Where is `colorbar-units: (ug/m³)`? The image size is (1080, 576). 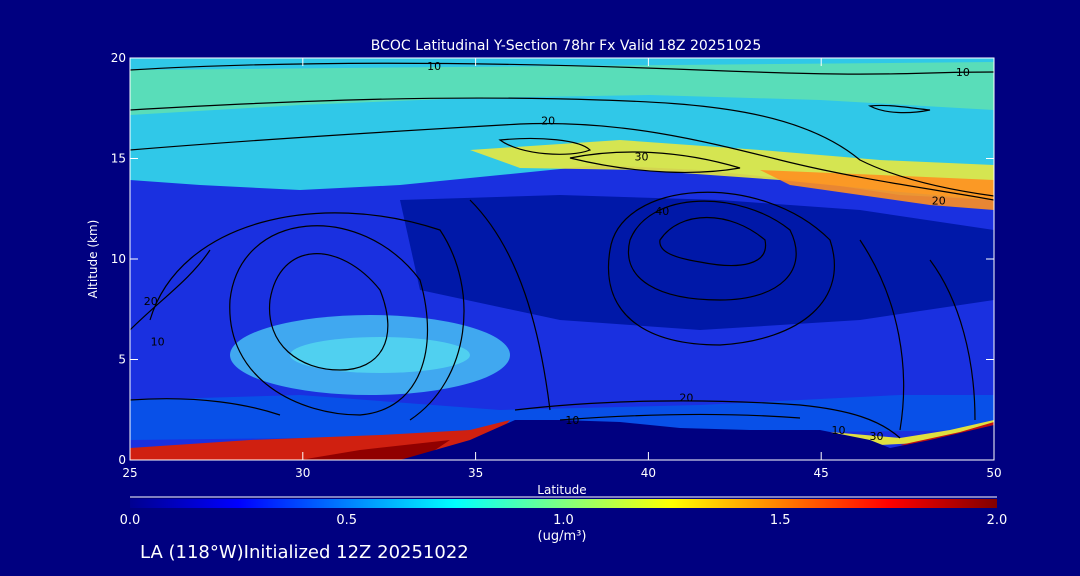 colorbar-units: (ug/m³) is located at coordinates (562, 536).